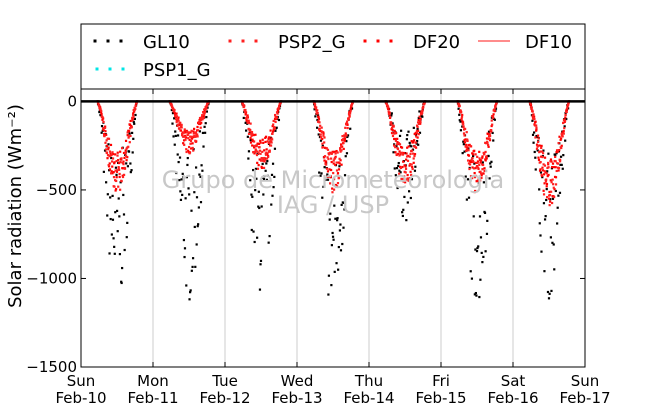 The image size is (650, 409). I want to click on x-tick-label-date: Feb-14, so click(368, 398).